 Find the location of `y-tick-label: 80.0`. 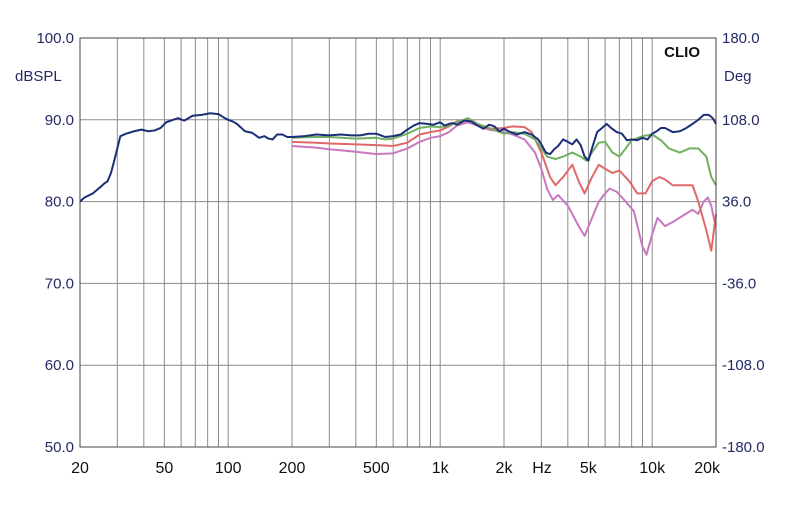

y-tick-label: 80.0 is located at coordinates (59, 202).